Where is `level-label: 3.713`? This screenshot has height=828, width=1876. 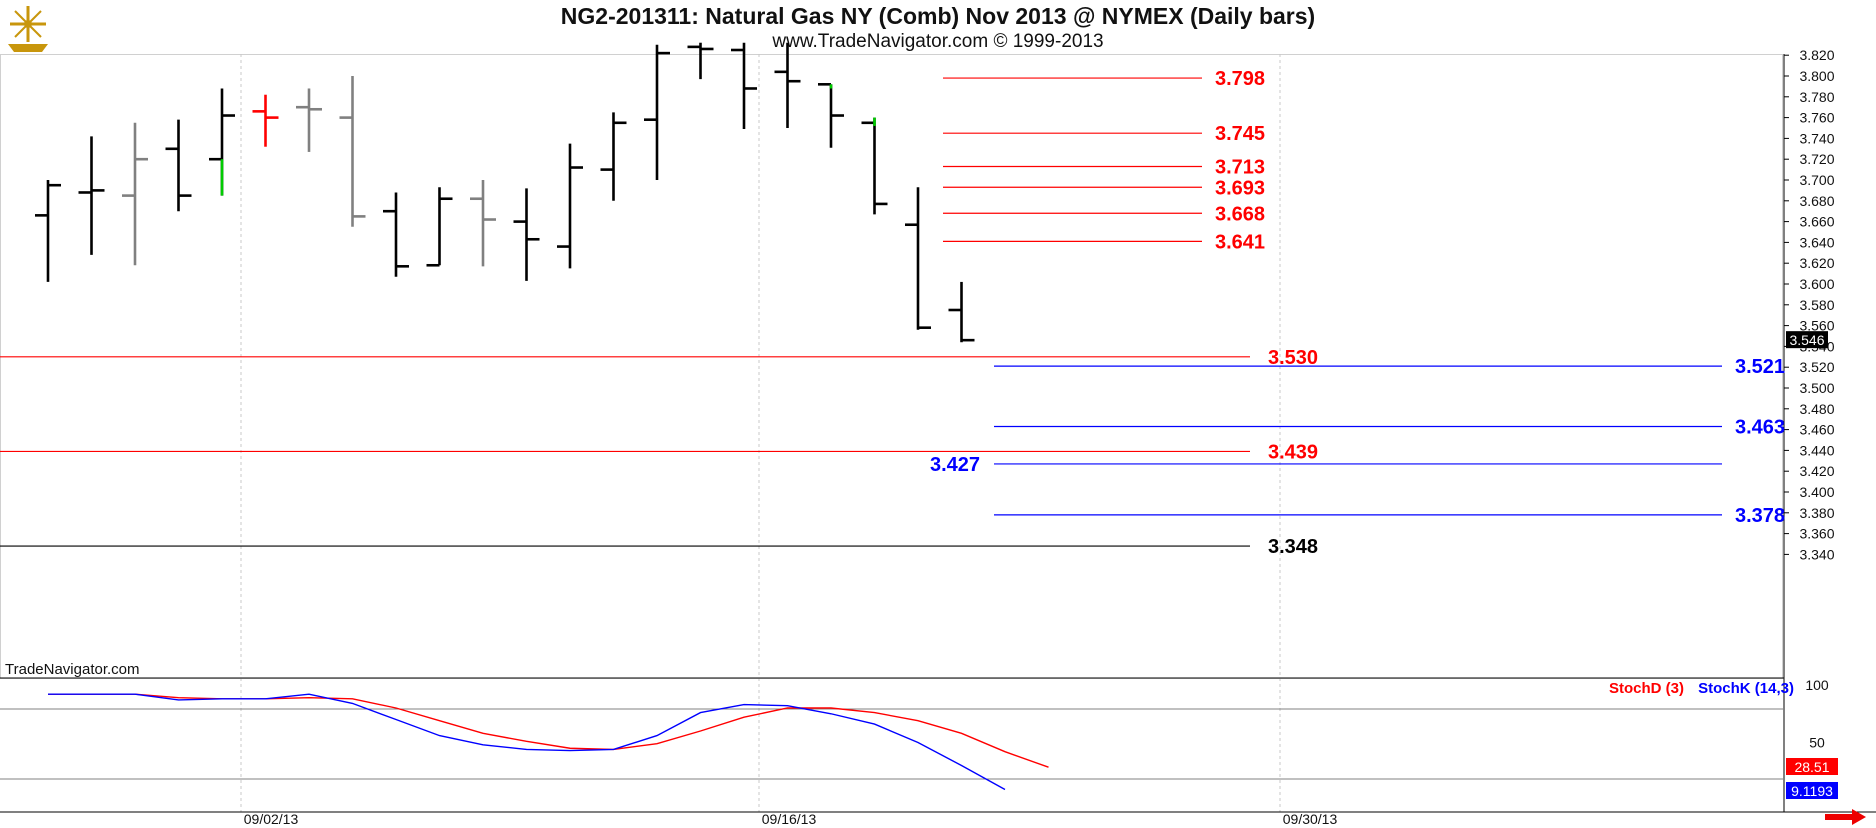
level-label: 3.713 is located at coordinates (1240, 167).